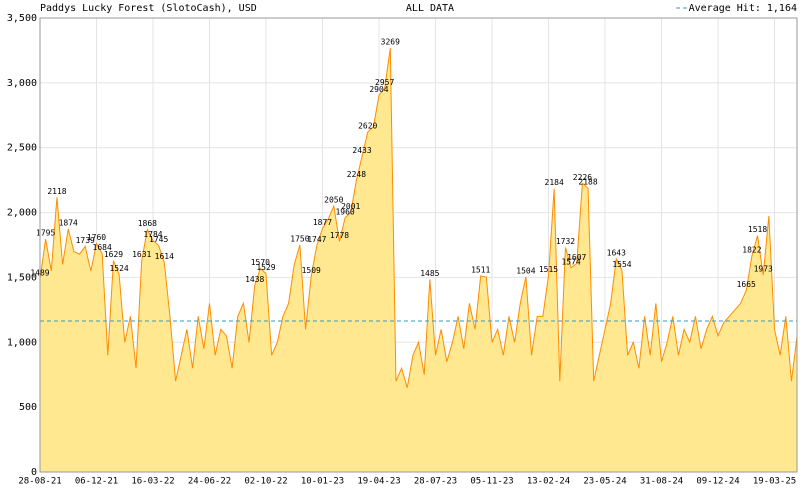 Image resolution: width=800 pixels, height=490 pixels. I want to click on value-label: 1868, so click(147, 223).